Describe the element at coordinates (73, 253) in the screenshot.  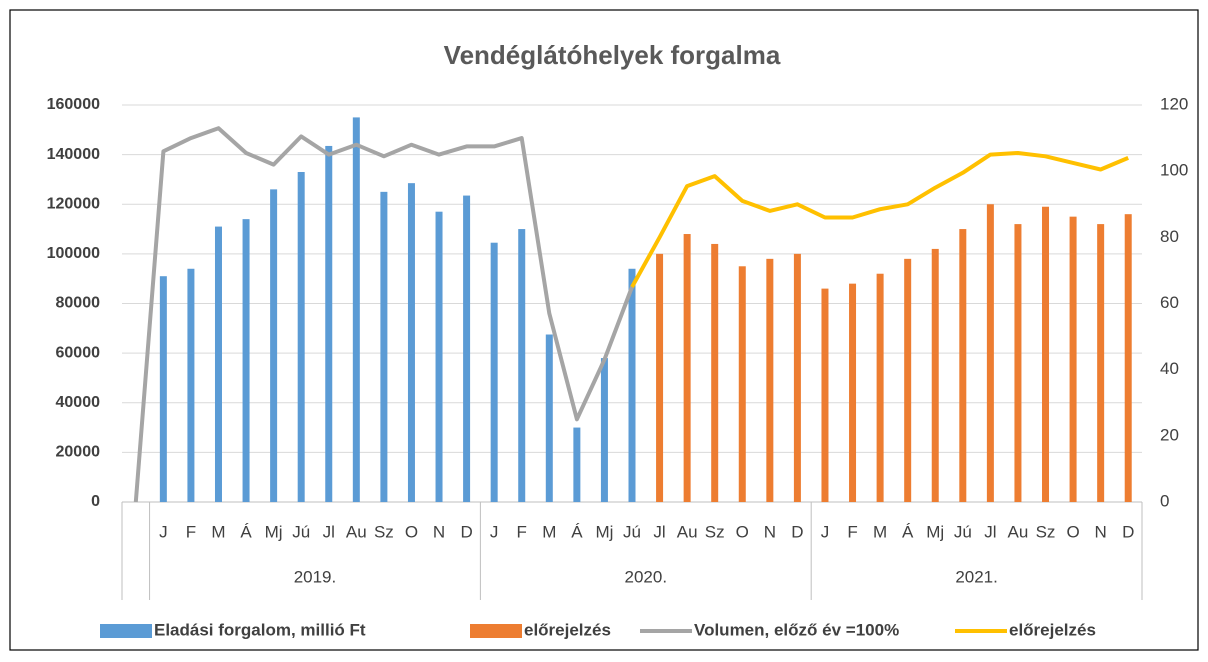
I see `y-tick-label: 100000` at that location.